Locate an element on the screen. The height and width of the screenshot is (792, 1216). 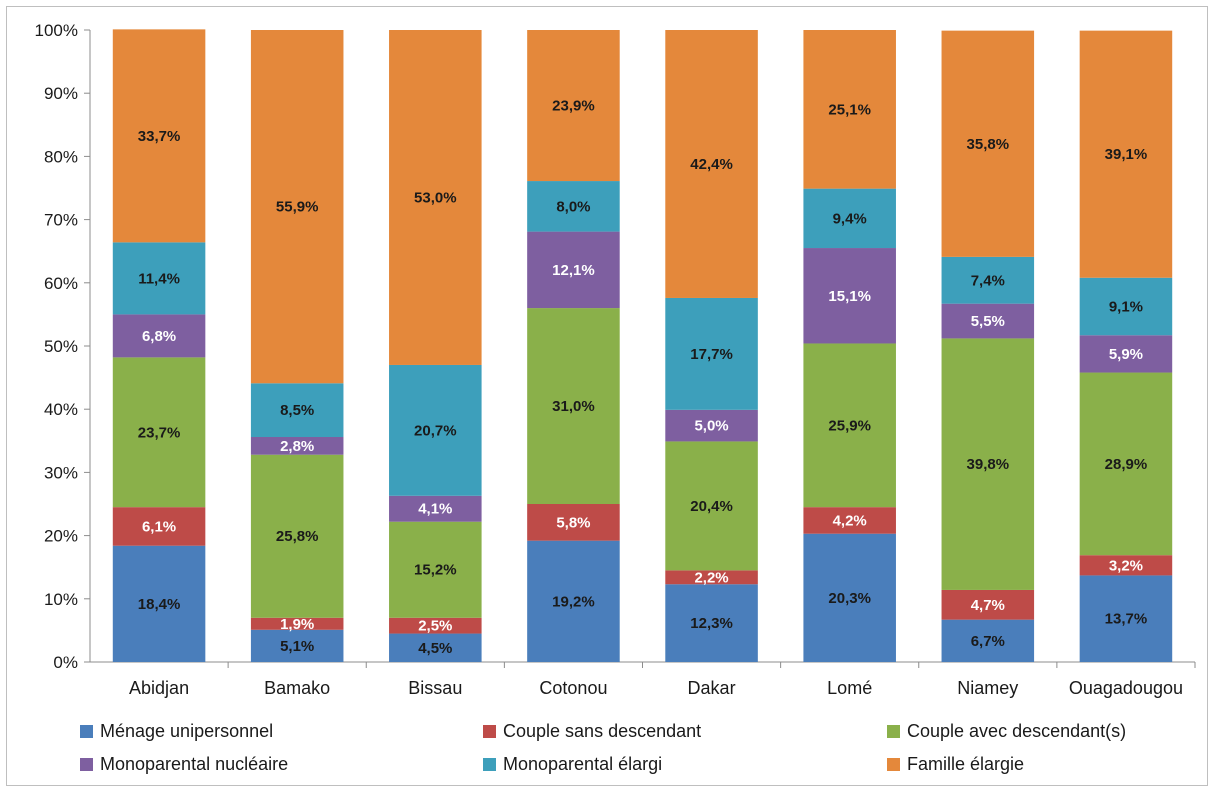
x-tick-label-abidjan: Abidjan is located at coordinates (159, 688).